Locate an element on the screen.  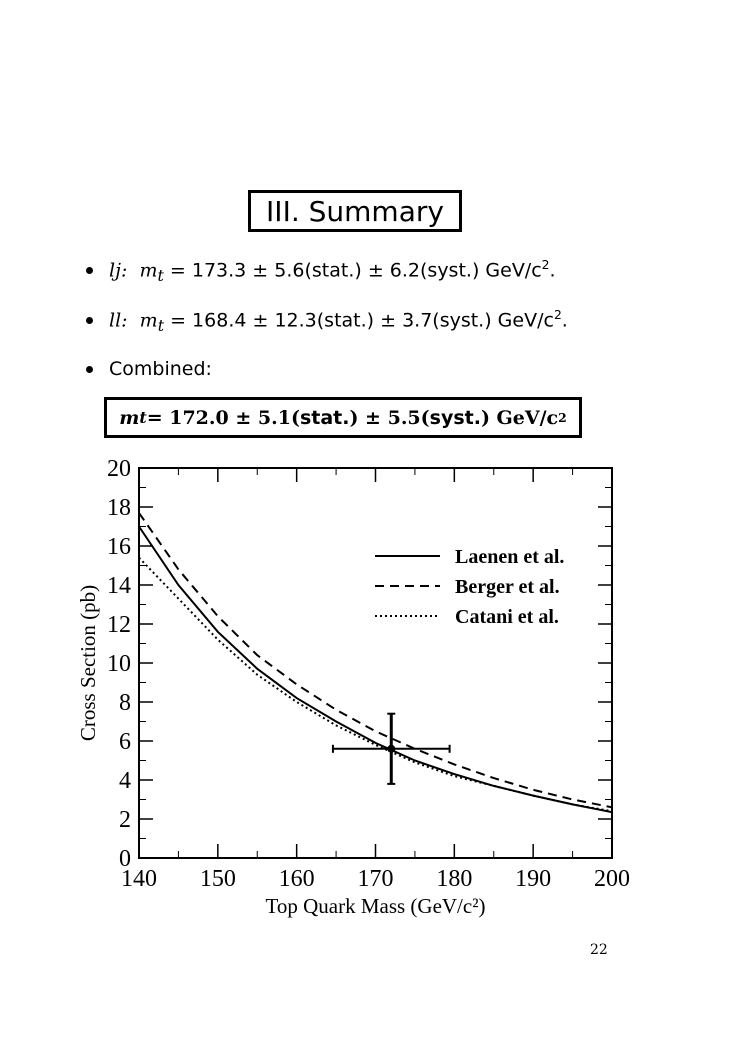
bullet-label: Combined: is located at coordinates (160, 369).